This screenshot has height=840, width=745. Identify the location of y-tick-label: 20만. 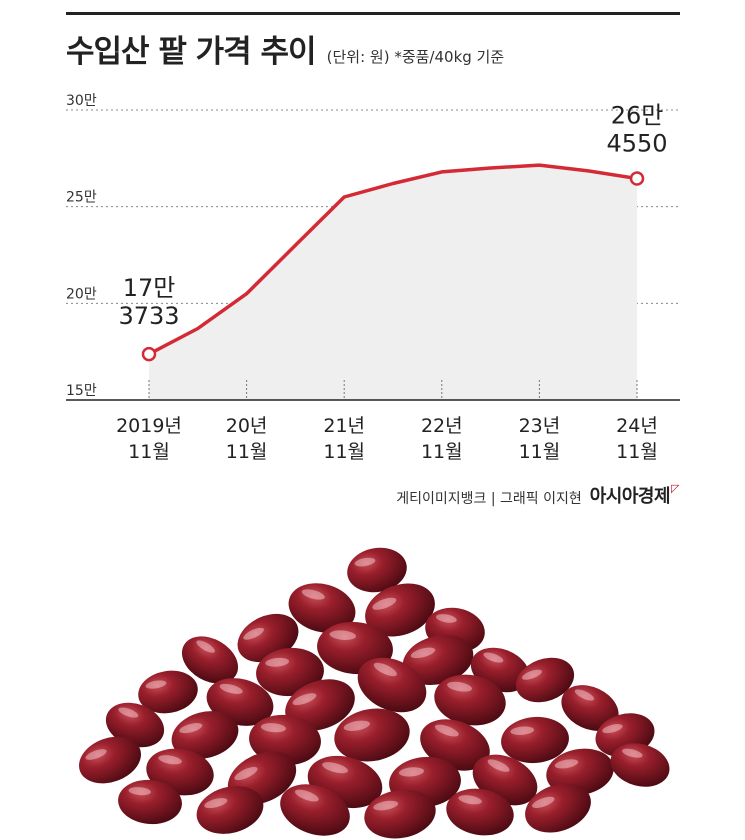
(81, 294).